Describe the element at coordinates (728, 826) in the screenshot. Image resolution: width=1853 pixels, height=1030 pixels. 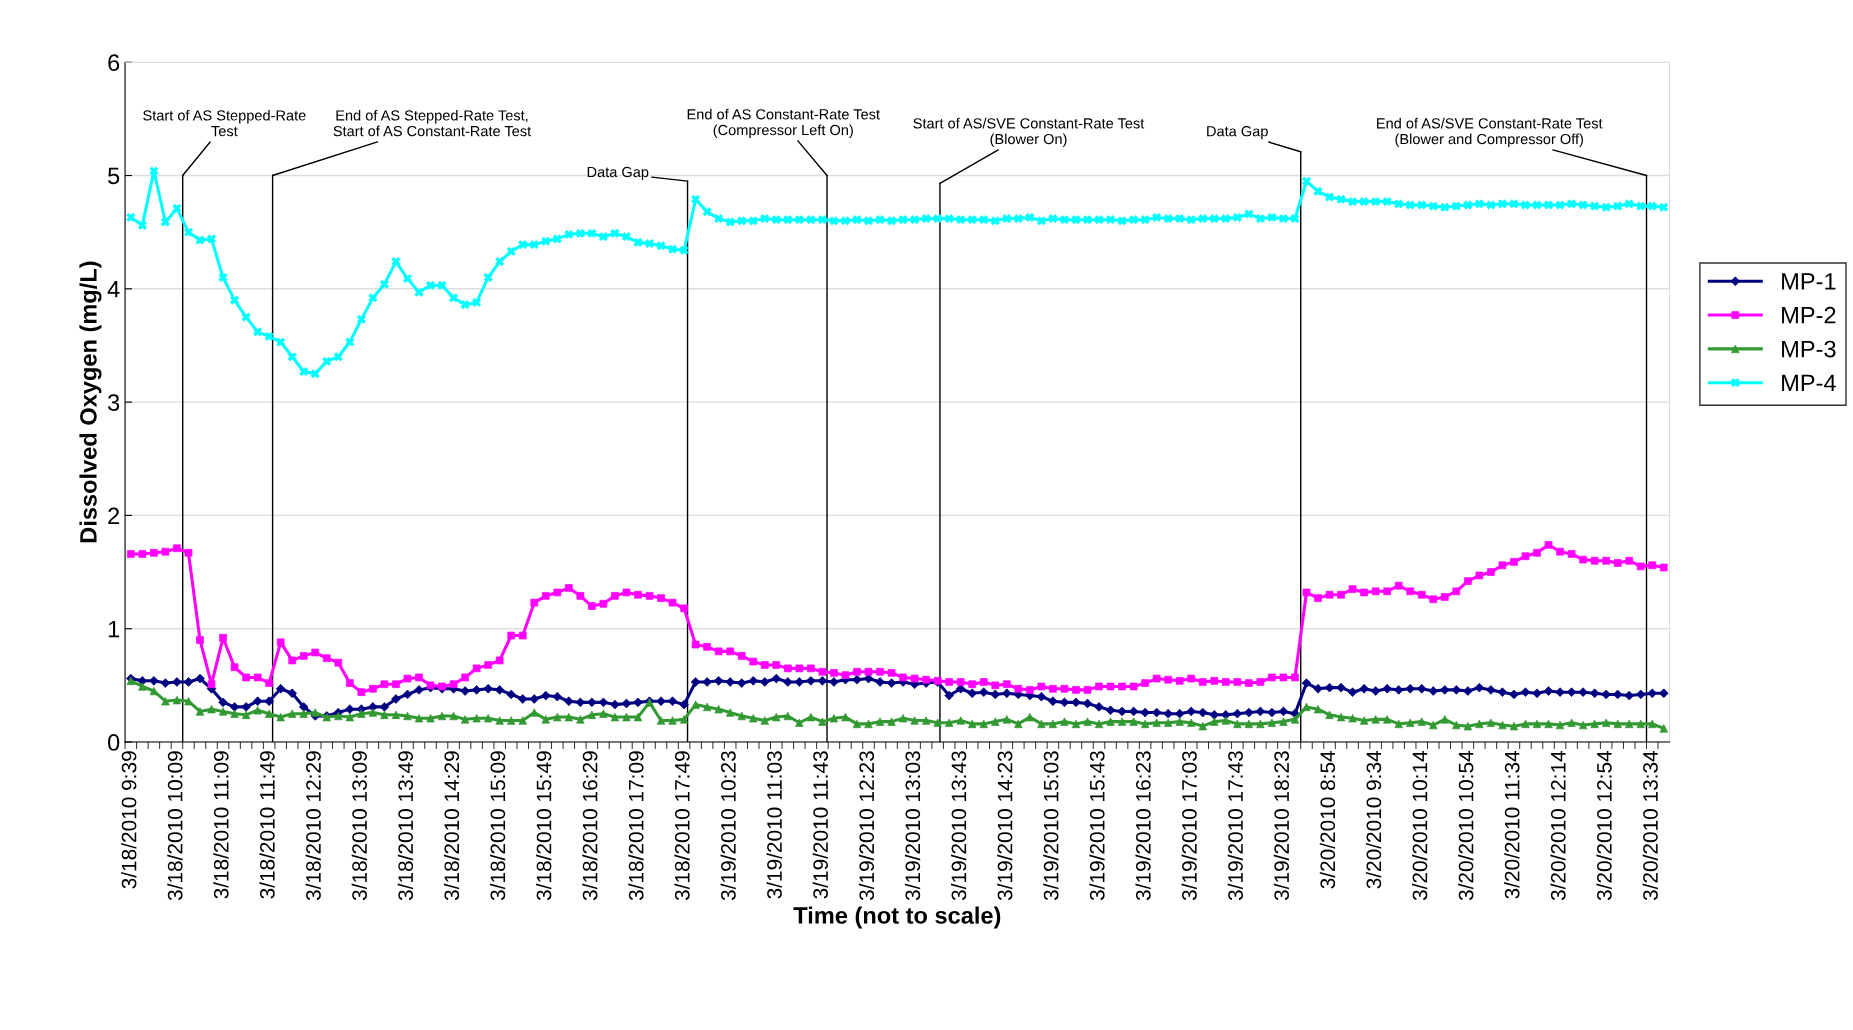
I see `x-tick-label: 3/19/2010 10:23` at that location.